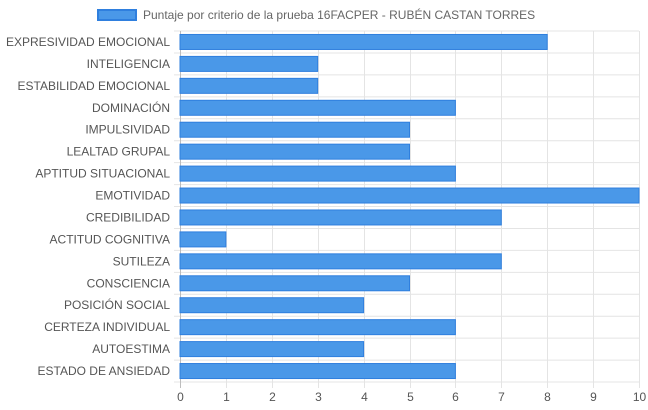 The height and width of the screenshot is (410, 648). I want to click on x-axis-ticks: 0 1 2 3 4 5 6 7 8 9 10, so click(411, 397).